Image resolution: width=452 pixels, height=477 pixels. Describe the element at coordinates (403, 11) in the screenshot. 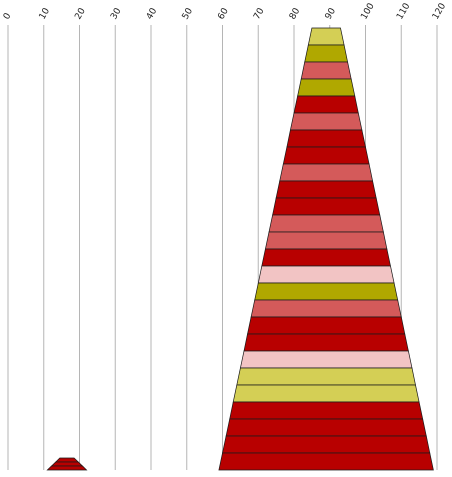

I see `tick-label-110: 110` at that location.